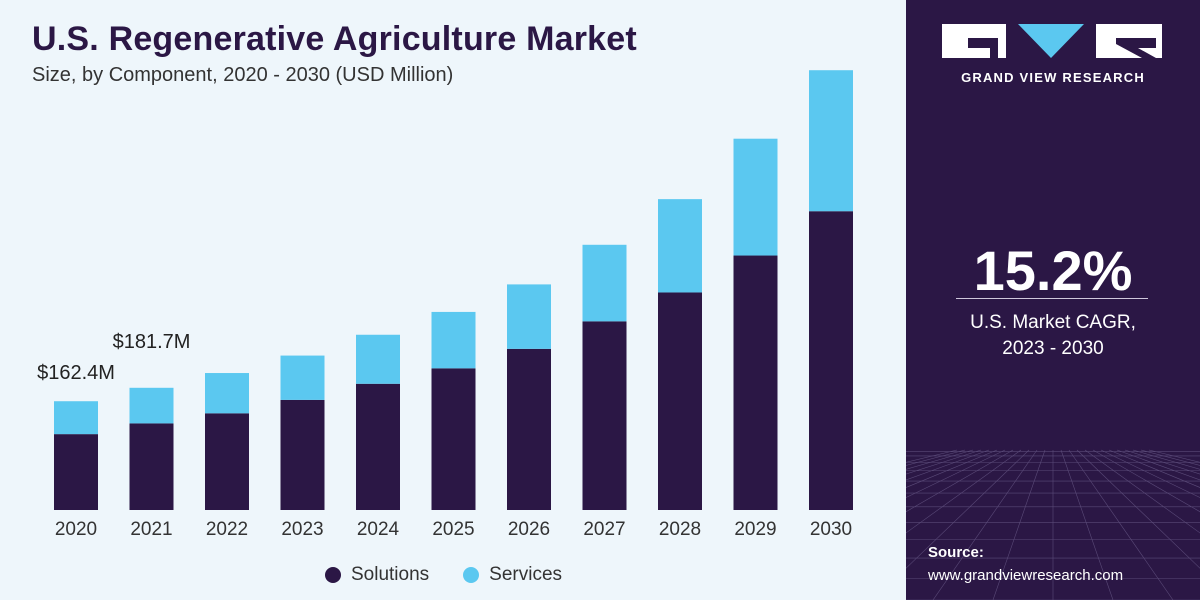  I want to click on bar-solutions-2025, so click(453, 439).